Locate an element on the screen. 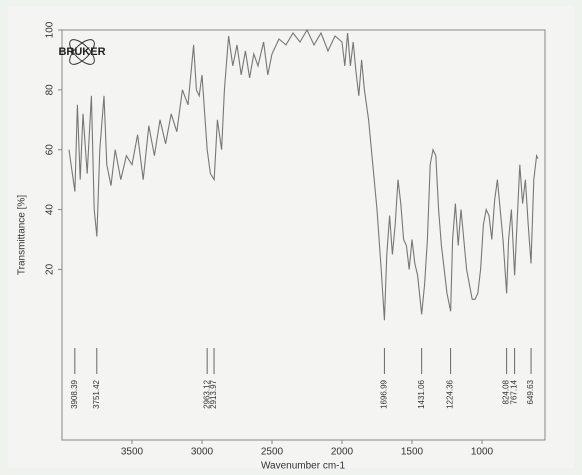  y-tick-label: 80 is located at coordinates (50, 90).